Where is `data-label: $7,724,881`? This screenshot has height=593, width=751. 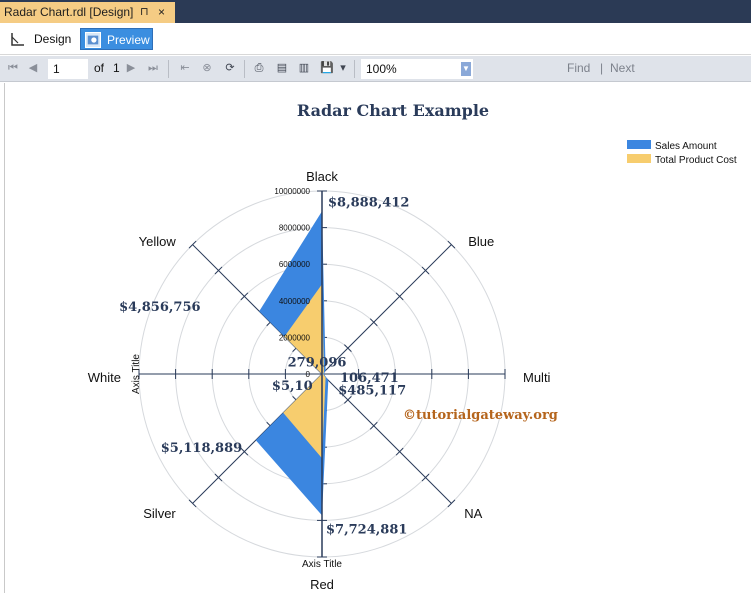
data-label: $7,724,881 is located at coordinates (366, 529).